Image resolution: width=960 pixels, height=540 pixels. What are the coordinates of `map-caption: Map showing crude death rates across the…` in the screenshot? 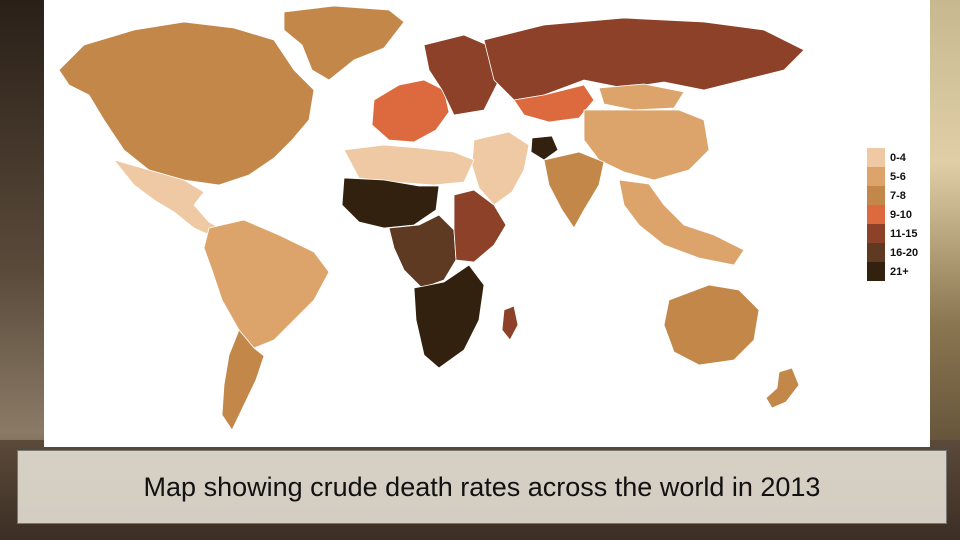 It's located at (482, 486).